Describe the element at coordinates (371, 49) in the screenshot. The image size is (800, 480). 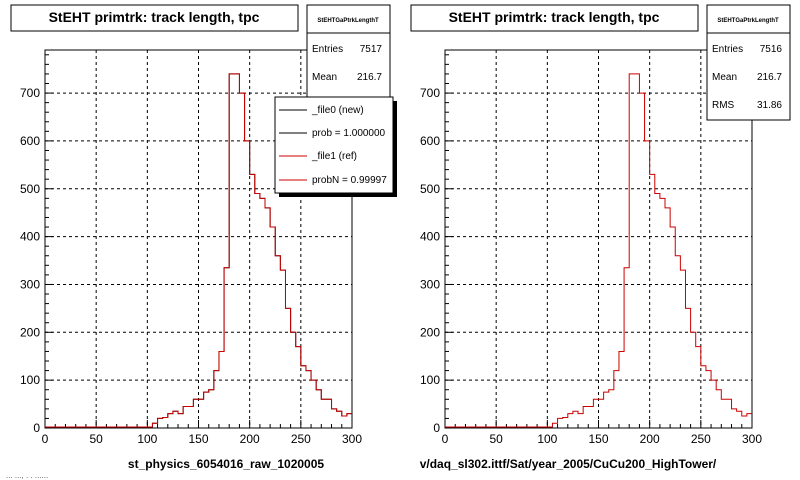
I see `left-stats-entries: 7517` at that location.